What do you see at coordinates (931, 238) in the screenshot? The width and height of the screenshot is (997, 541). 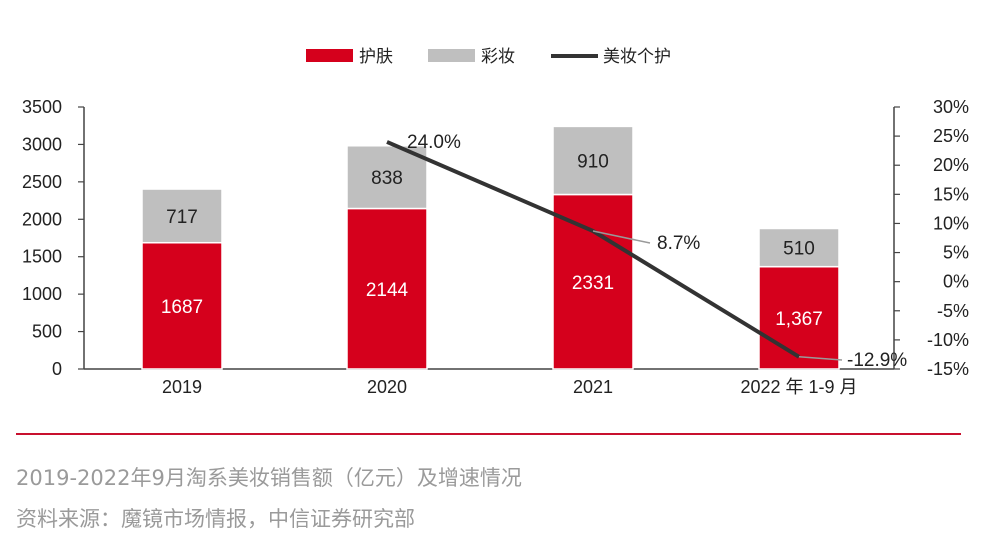 I see `right-y-axis: -15% -10% -5% 0% 5% 10% 15% 20% 25% 30%` at bounding box center [931, 238].